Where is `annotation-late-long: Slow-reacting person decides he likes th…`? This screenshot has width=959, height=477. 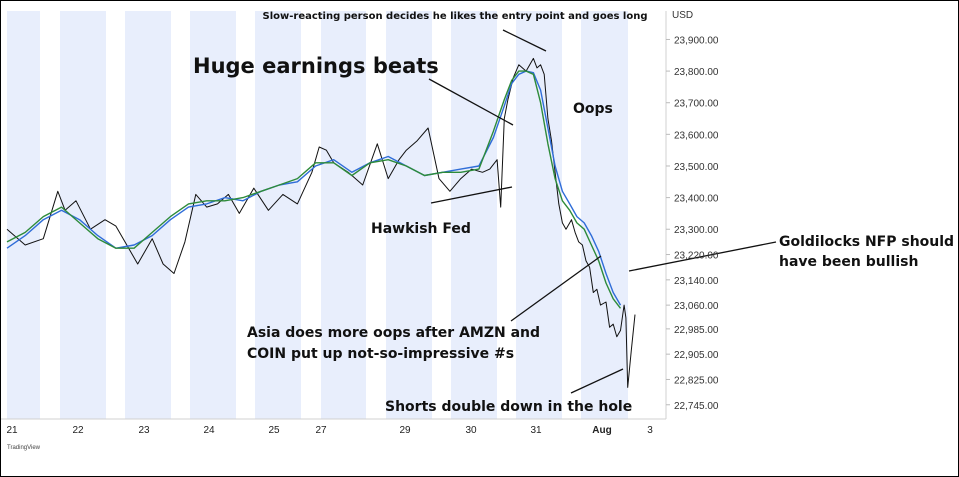 annotation-late-long: Slow-reacting person decides he likes th… is located at coordinates (455, 16).